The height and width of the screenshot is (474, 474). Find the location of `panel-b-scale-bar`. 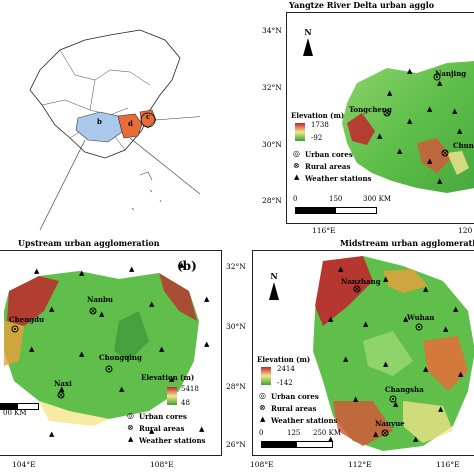

panel-b-scale-bar is located at coordinates (19, 406).